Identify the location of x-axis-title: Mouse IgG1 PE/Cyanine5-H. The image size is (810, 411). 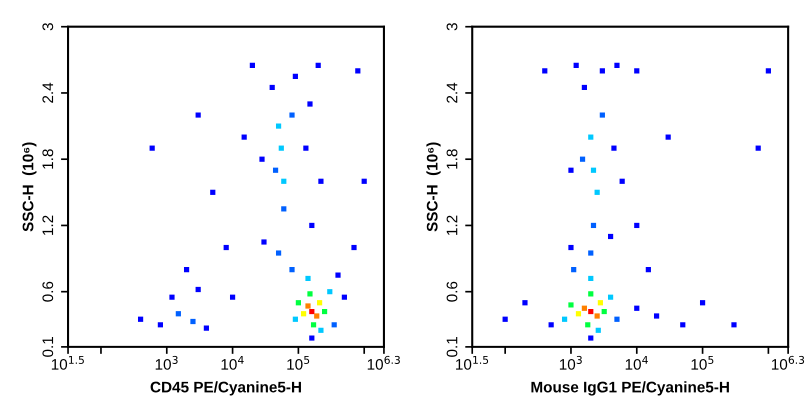
(630, 388).